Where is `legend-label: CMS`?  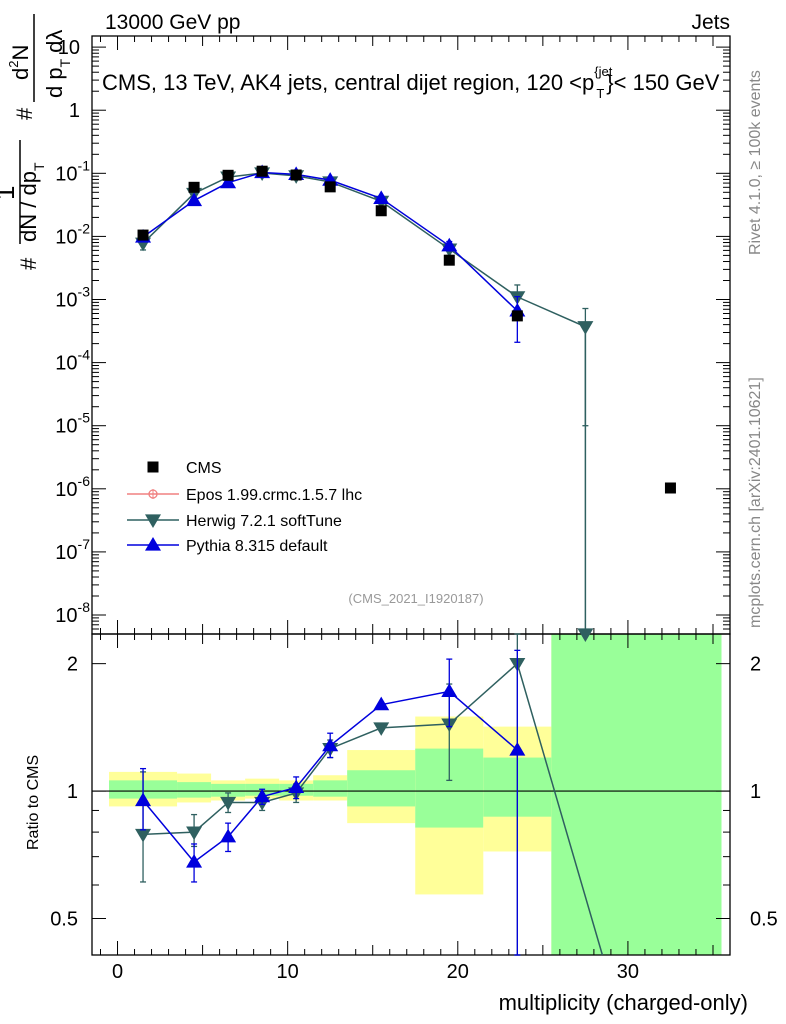 legend-label: CMS is located at coordinates (204, 468).